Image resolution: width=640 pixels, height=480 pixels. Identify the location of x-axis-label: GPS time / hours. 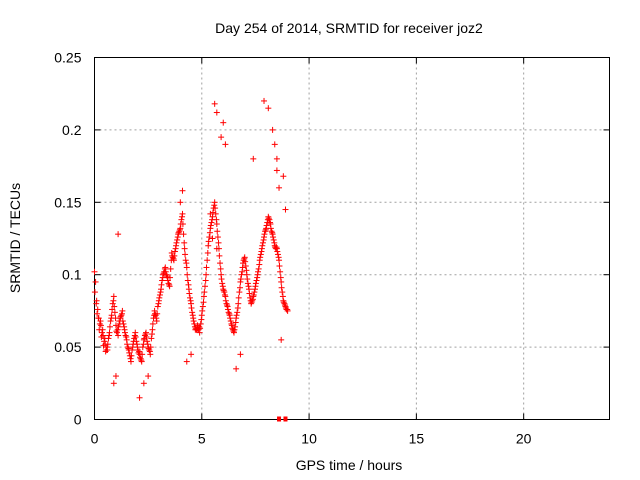
(349, 465).